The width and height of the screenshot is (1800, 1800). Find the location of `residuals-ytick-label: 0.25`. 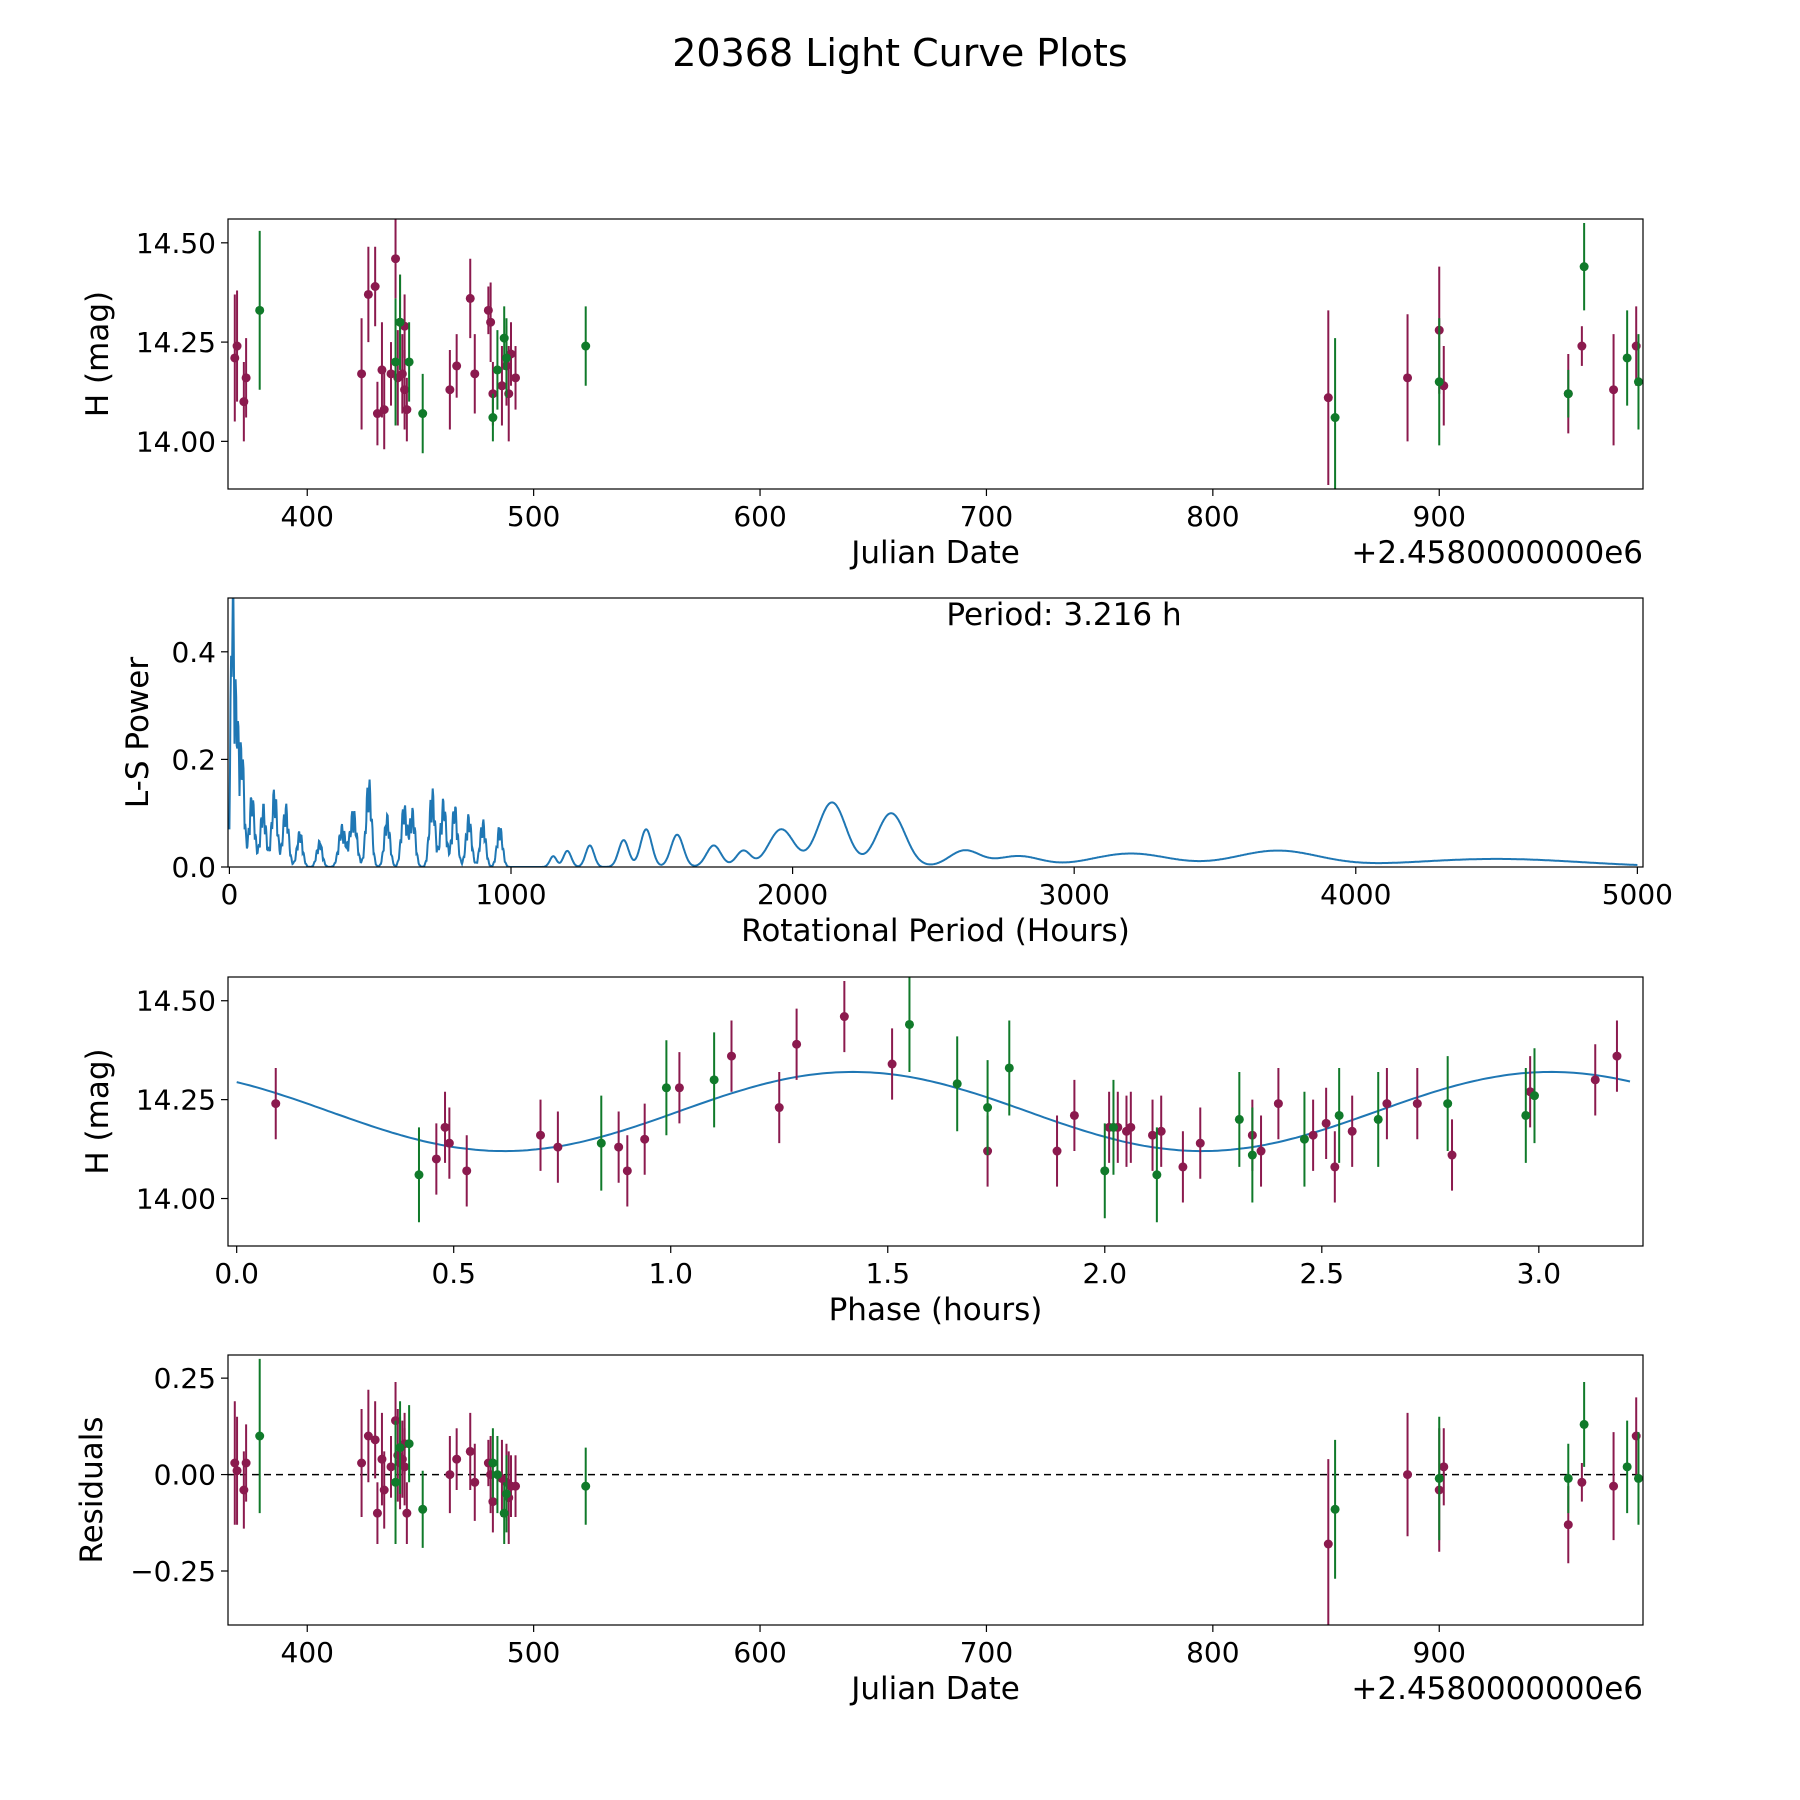

residuals-ytick-label: 0.25 is located at coordinates (185, 1378).